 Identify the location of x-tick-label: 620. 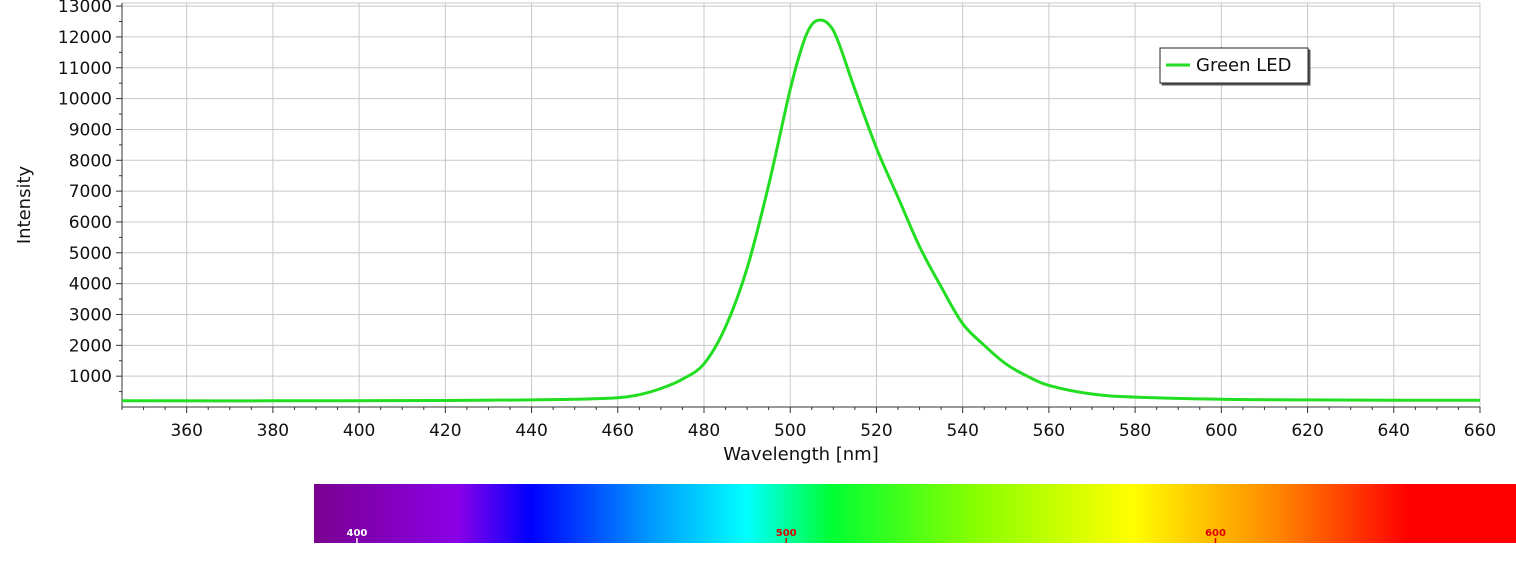
(1307, 431).